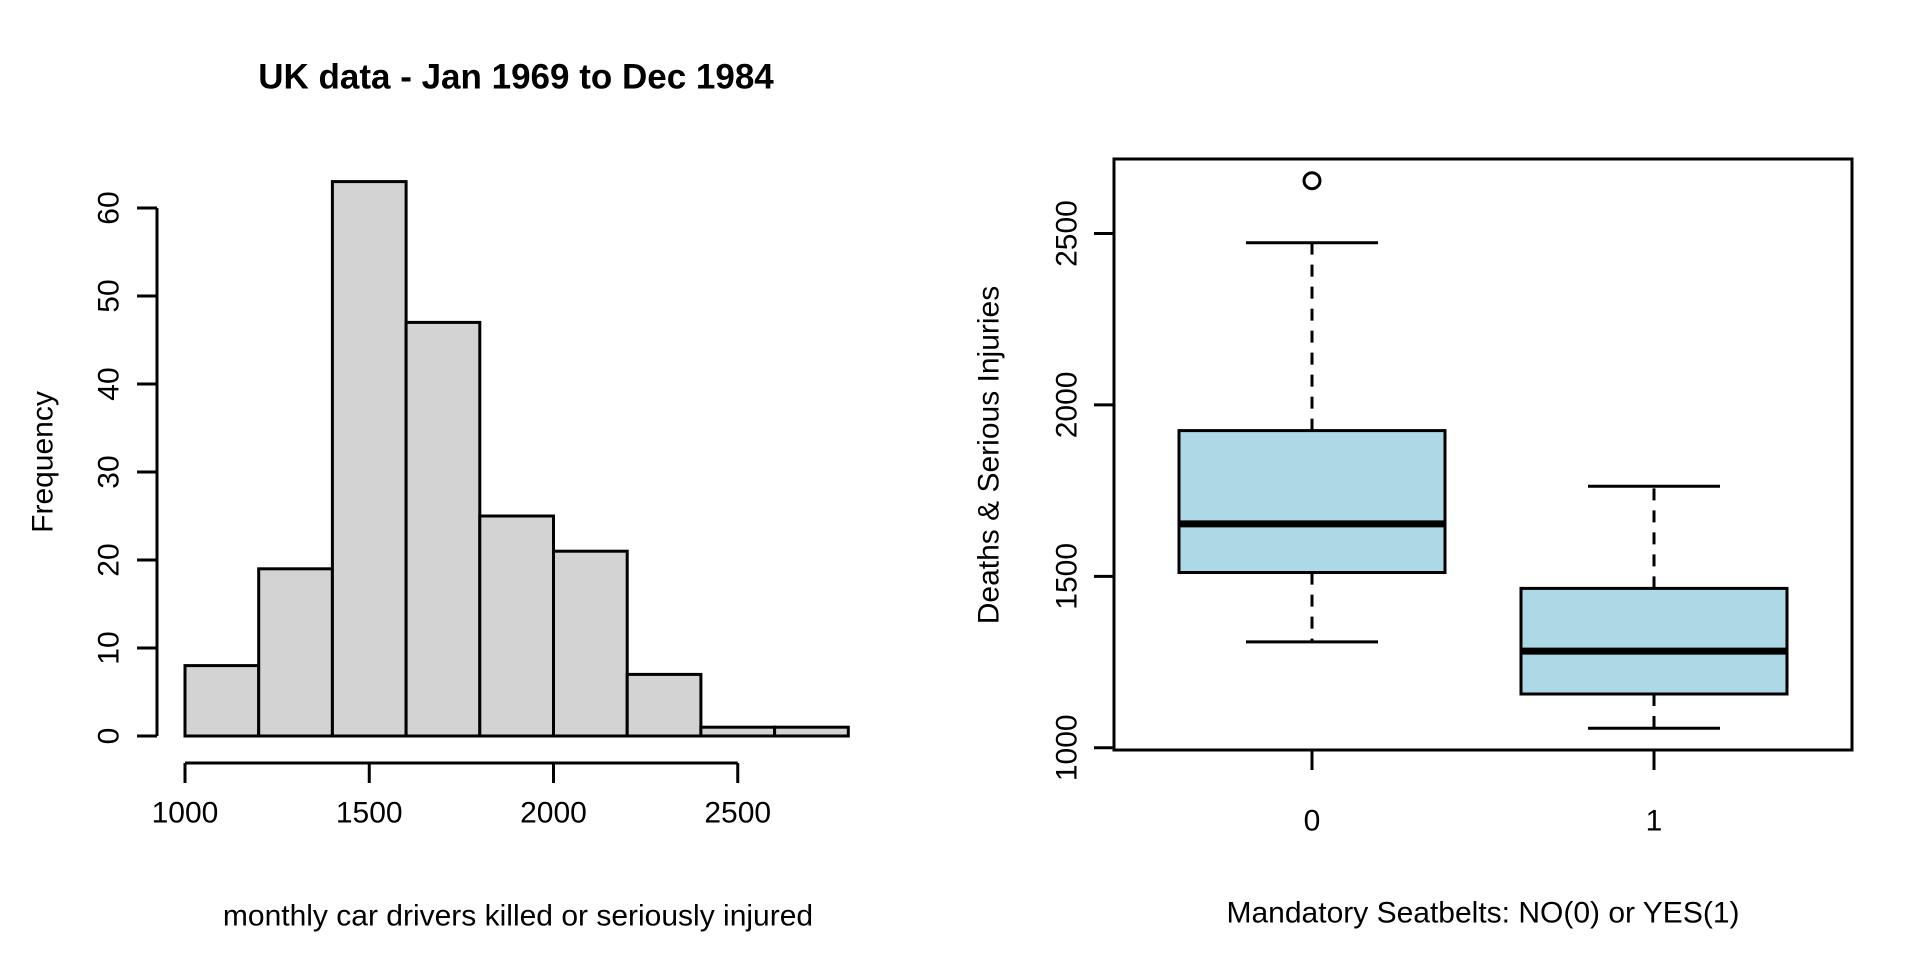 Image resolution: width=1920 pixels, height=960 pixels. Describe the element at coordinates (737, 813) in the screenshot. I see `hist-x-tick-label: 2500` at that location.